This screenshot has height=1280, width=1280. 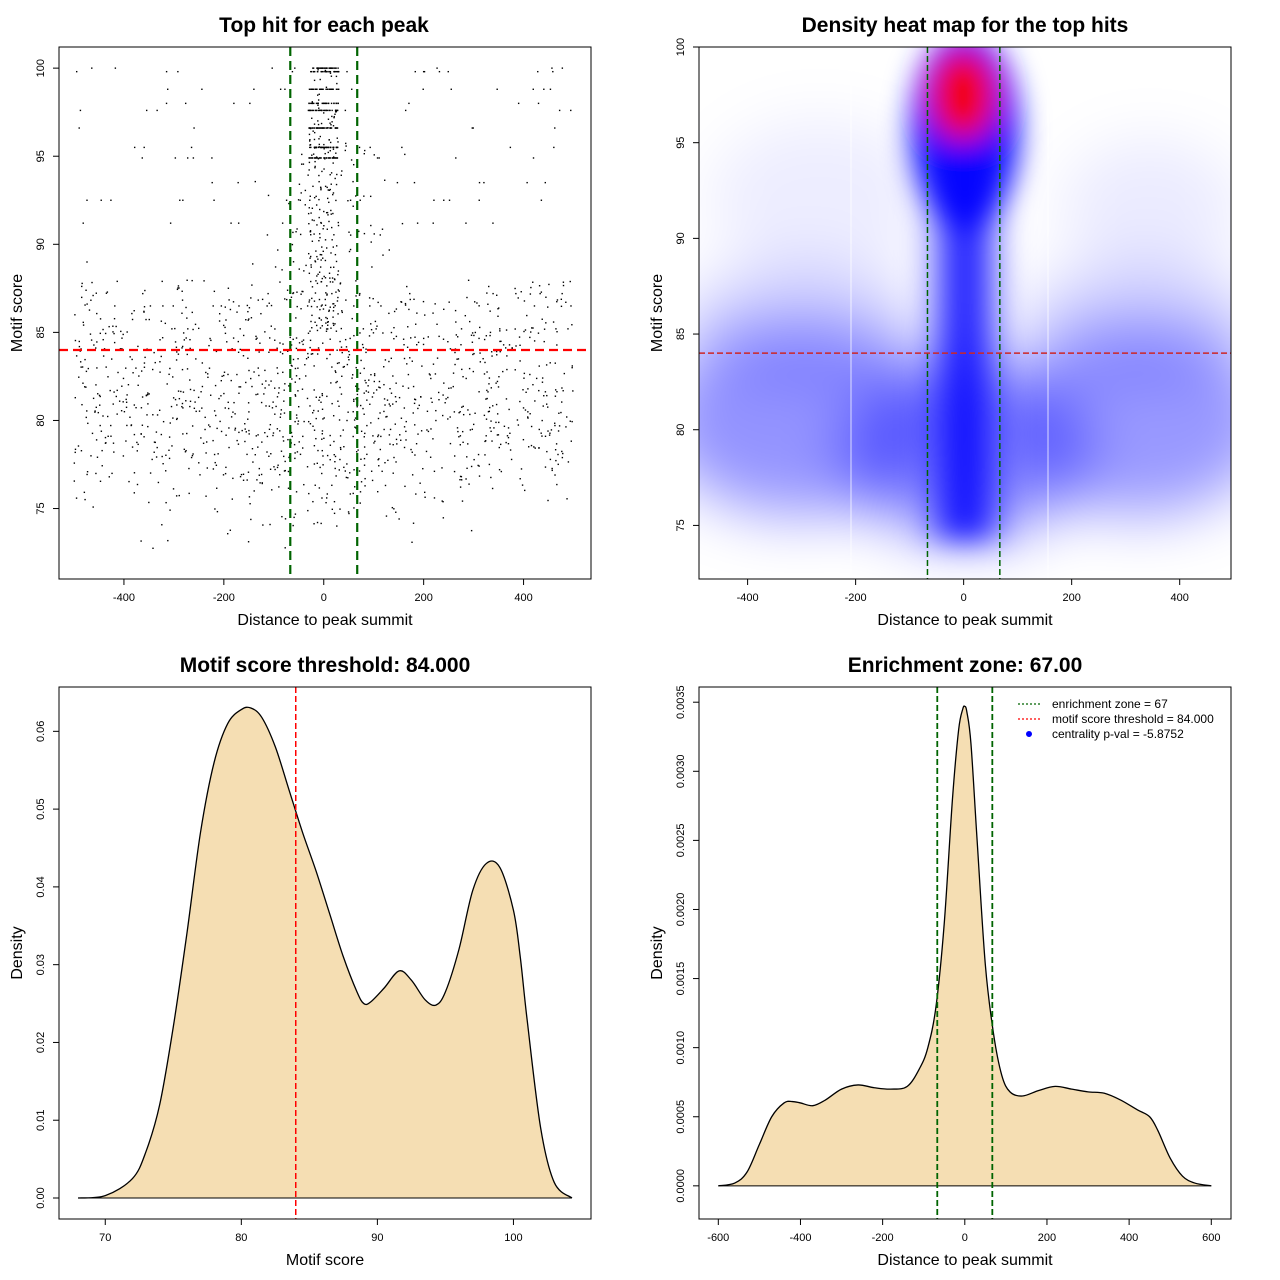 What do you see at coordinates (47, 965) in the screenshot?
I see `y-axis-ticks: 0.000.010.020.030.040.050.06` at bounding box center [47, 965].